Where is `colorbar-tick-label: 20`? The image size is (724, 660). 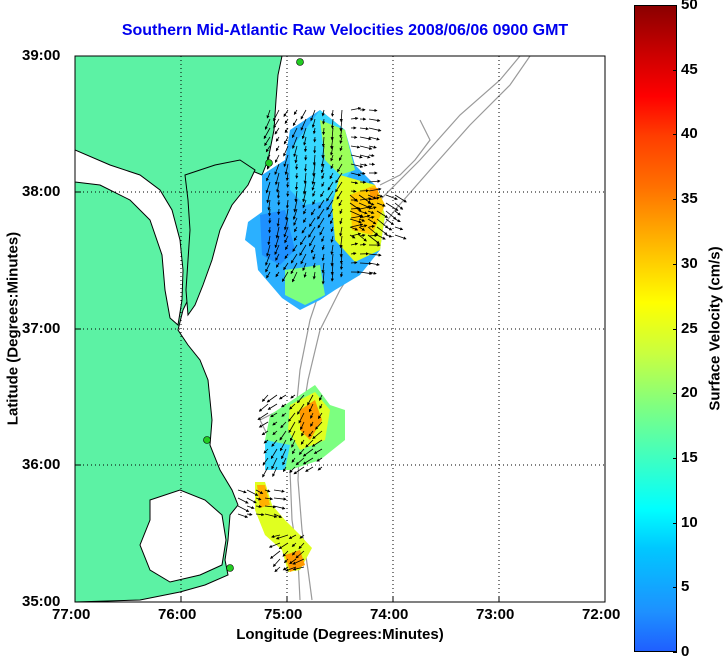
colorbar-tick-label: 20 is located at coordinates (689, 392).